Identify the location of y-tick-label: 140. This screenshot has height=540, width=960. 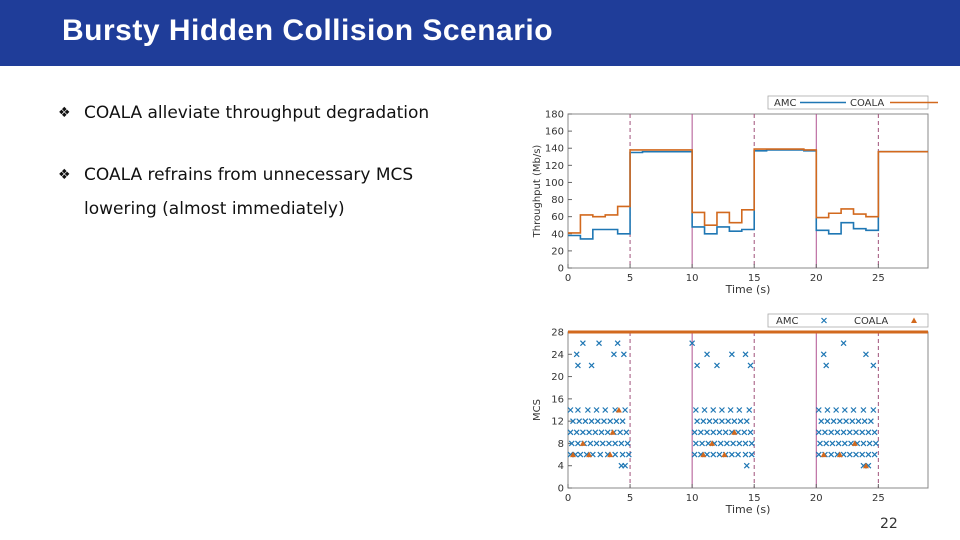
(554, 149).